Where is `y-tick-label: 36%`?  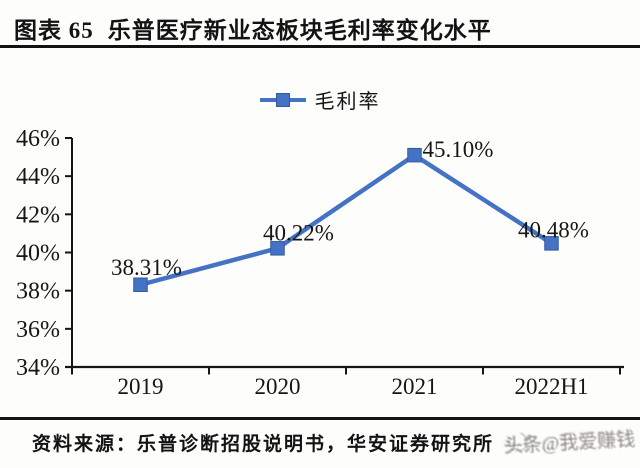 y-tick-label: 36% is located at coordinates (38, 330).